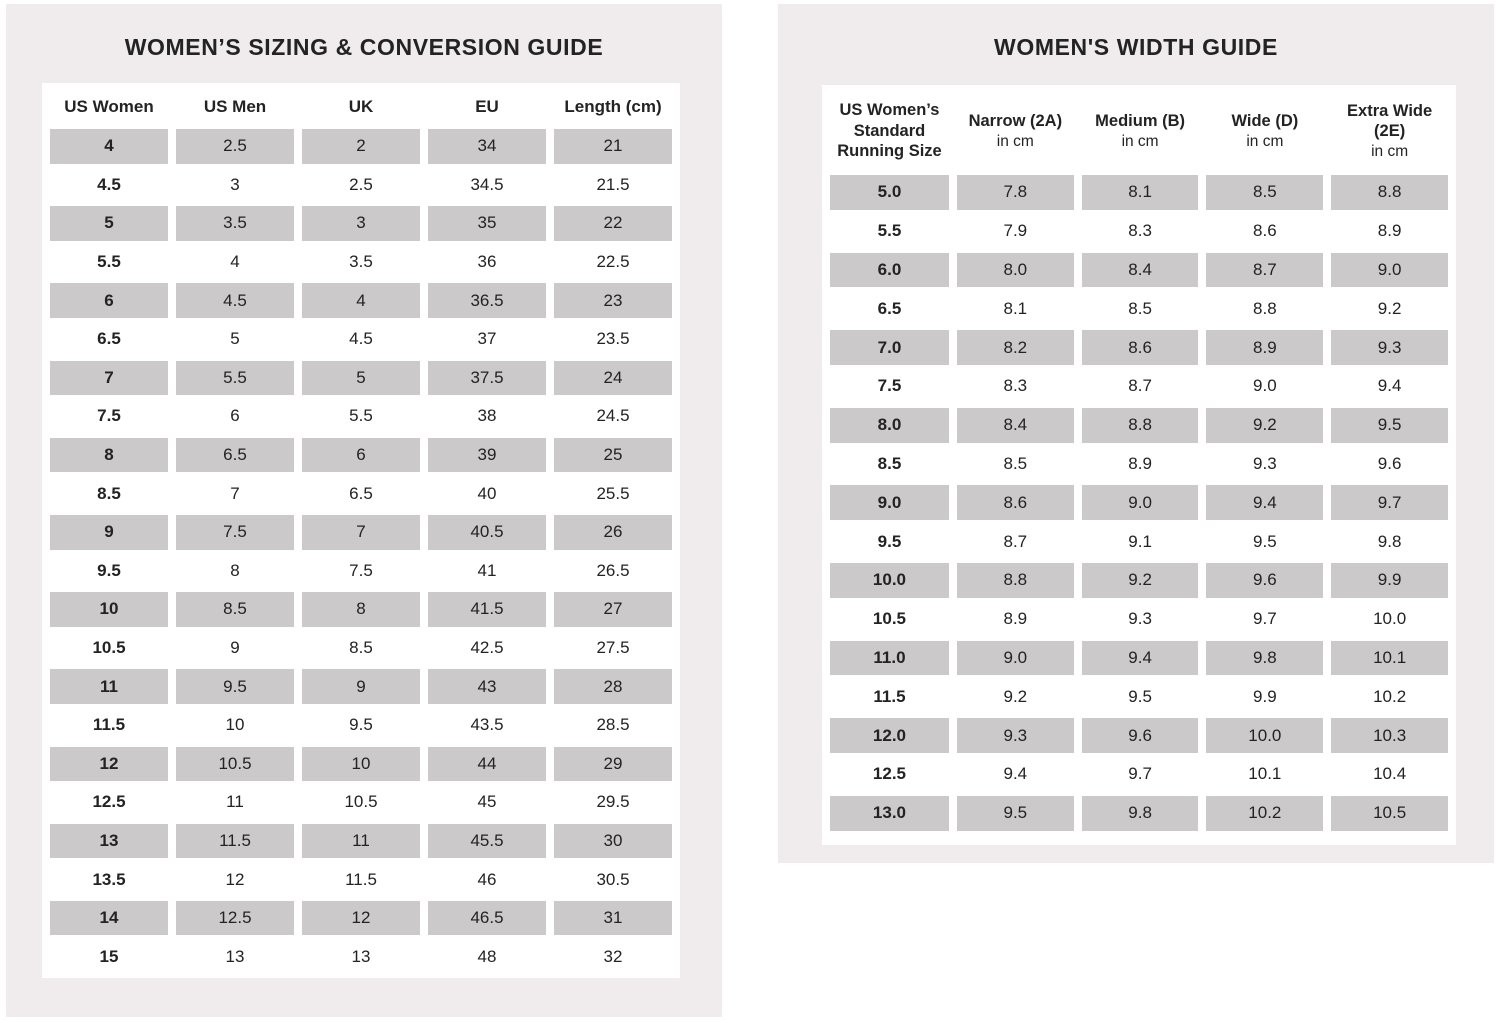 This screenshot has width=1500, height=1022. I want to click on table-row: 9.0 8.6 9.0 9.4 9.7, so click(1139, 502).